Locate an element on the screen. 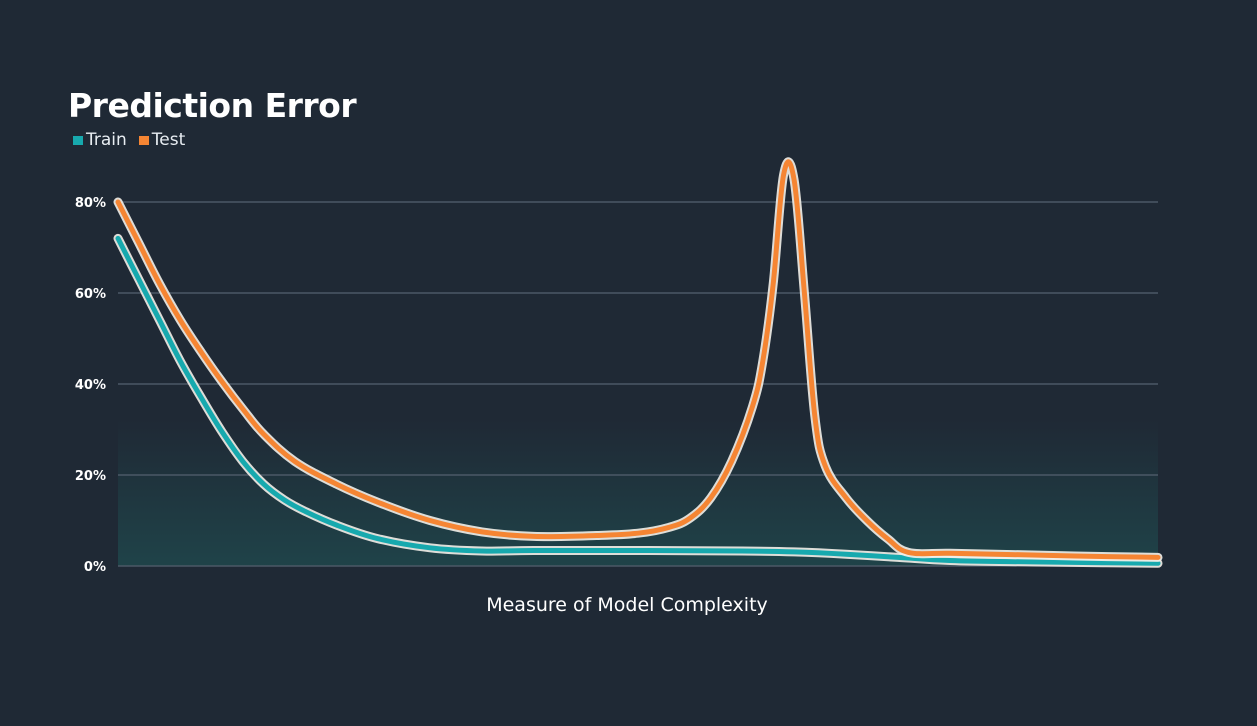 This screenshot has height=726, width=1257. legend-item-test: Test is located at coordinates (162, 140).